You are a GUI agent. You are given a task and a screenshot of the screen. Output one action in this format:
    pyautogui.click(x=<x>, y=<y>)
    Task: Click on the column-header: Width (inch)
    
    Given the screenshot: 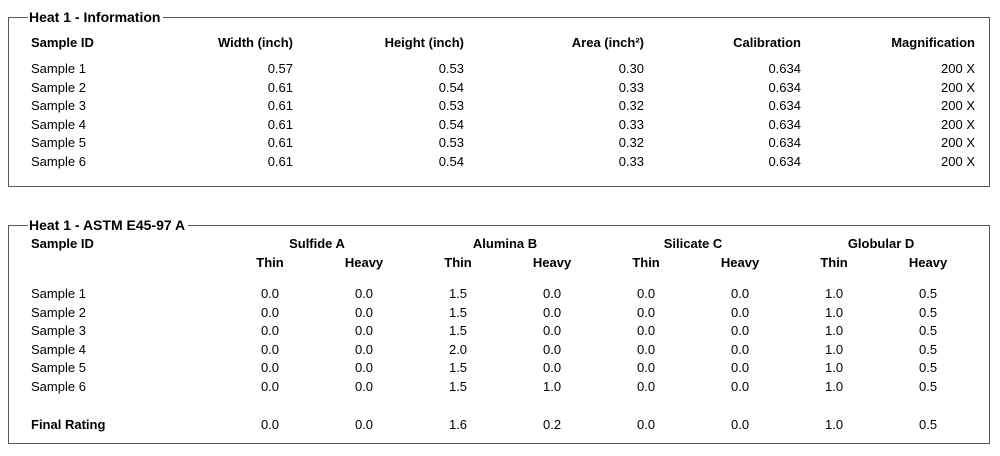 What is the action you would take?
    pyautogui.click(x=255, y=42)
    